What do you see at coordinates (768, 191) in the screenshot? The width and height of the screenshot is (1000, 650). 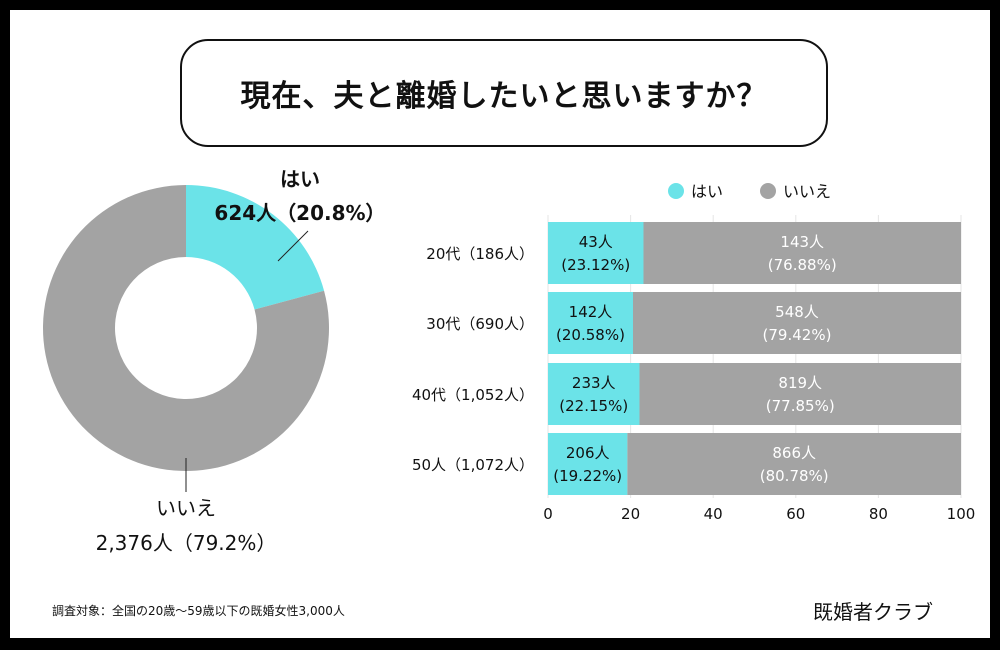 I see `legend-swatch-no` at bounding box center [768, 191].